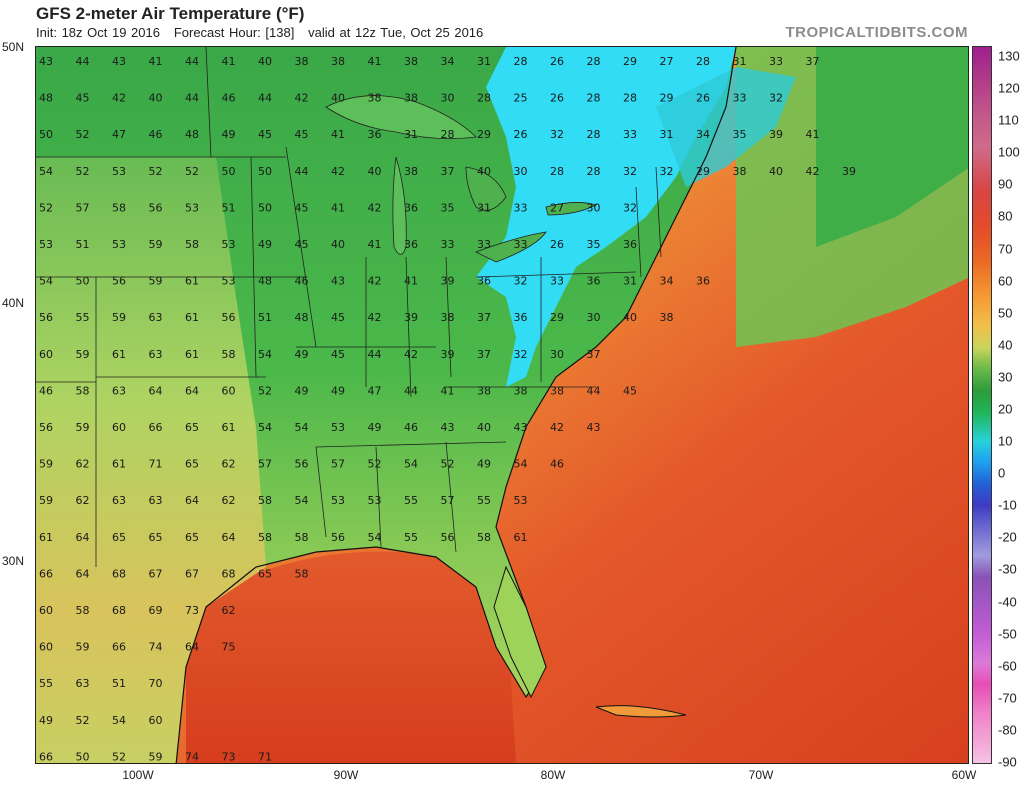 This screenshot has width=1024, height=786. What do you see at coordinates (119, 98) in the screenshot?
I see `station-value: 42` at bounding box center [119, 98].